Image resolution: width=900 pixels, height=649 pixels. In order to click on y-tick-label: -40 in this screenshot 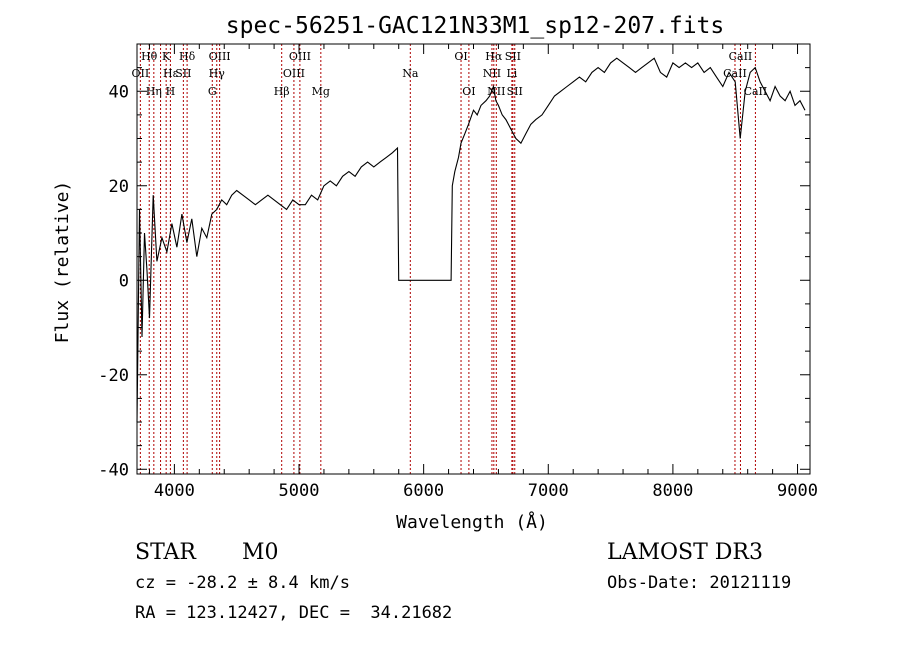, I will do `click(113, 470)`.